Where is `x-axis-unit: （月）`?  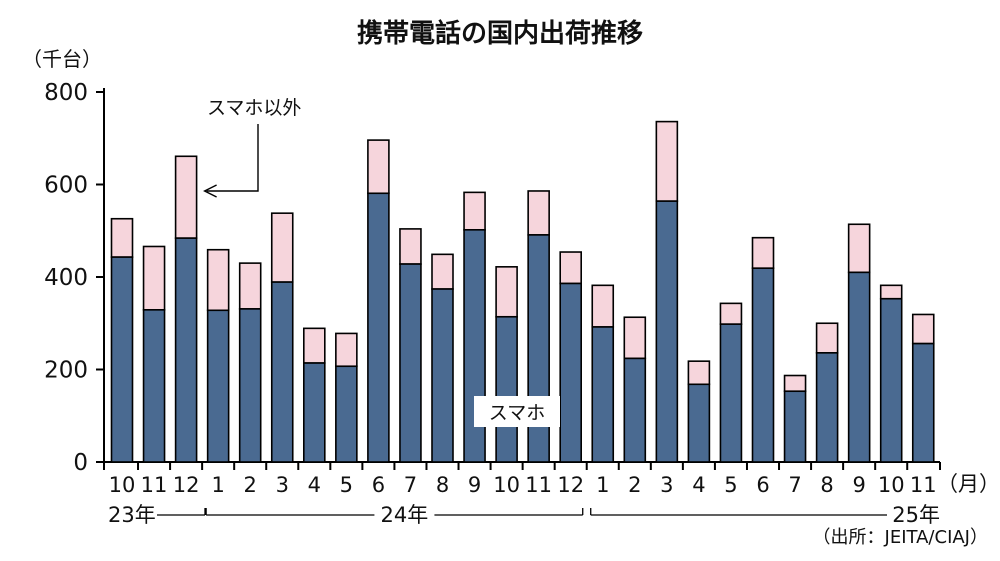
x-axis-unit: （月） is located at coordinates (968, 484).